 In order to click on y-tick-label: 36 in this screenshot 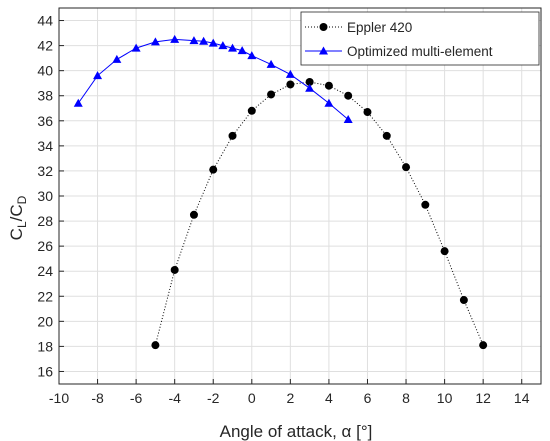, I will do `click(45, 121)`.